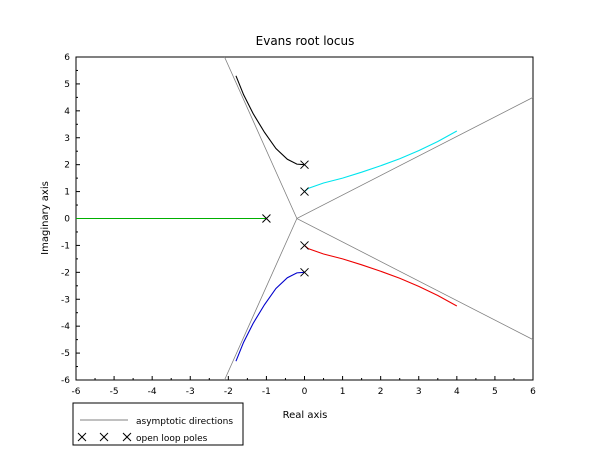  I want to click on x-tick-label: -1, so click(266, 392).